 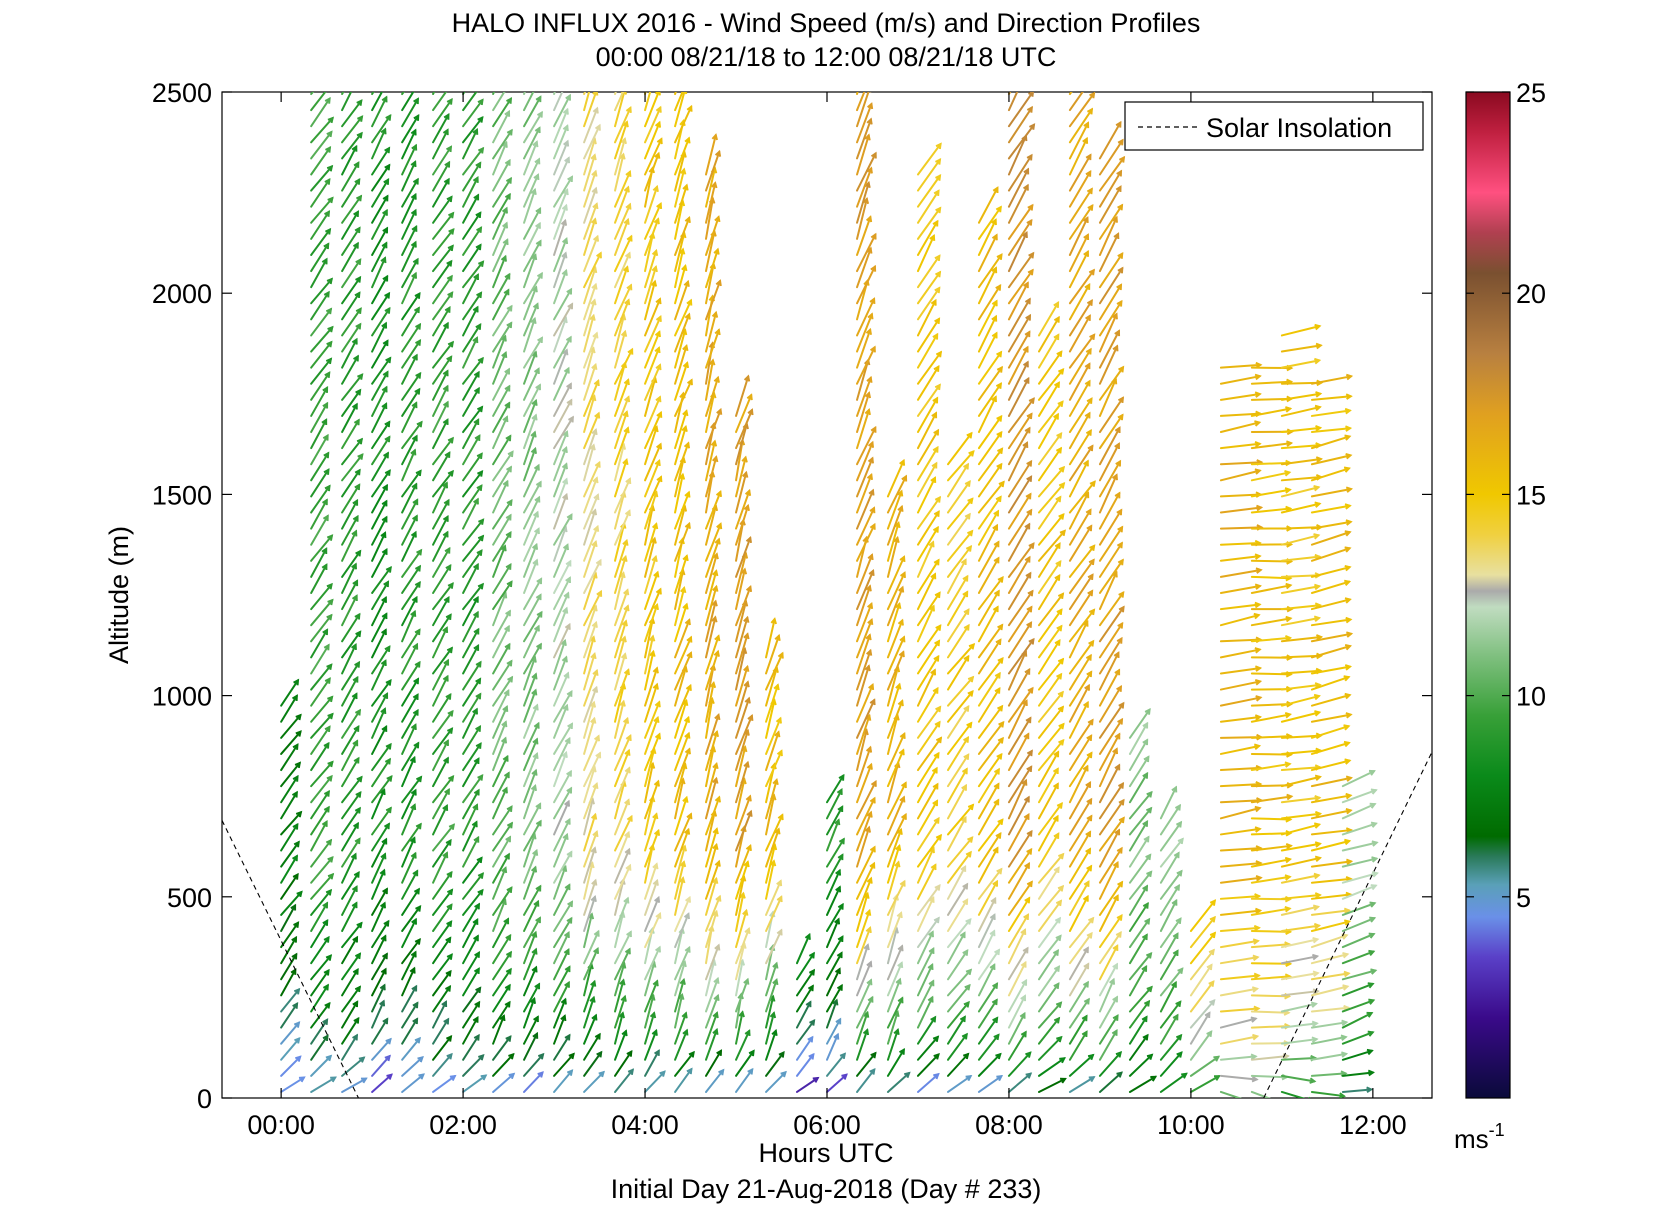 What do you see at coordinates (1531, 93) in the screenshot?
I see `colorbar-tick-label: 25` at bounding box center [1531, 93].